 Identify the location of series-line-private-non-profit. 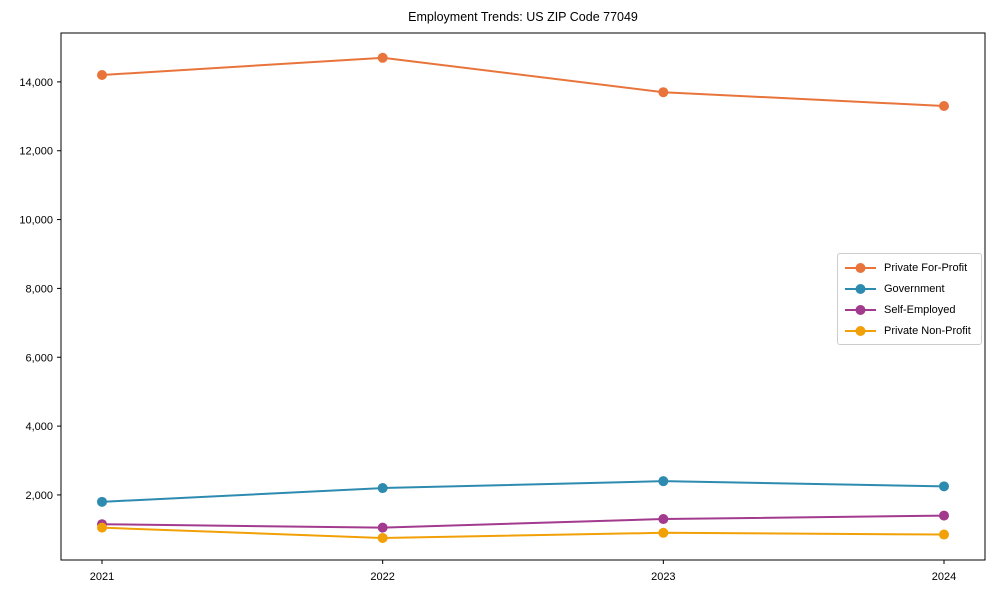
(523, 532).